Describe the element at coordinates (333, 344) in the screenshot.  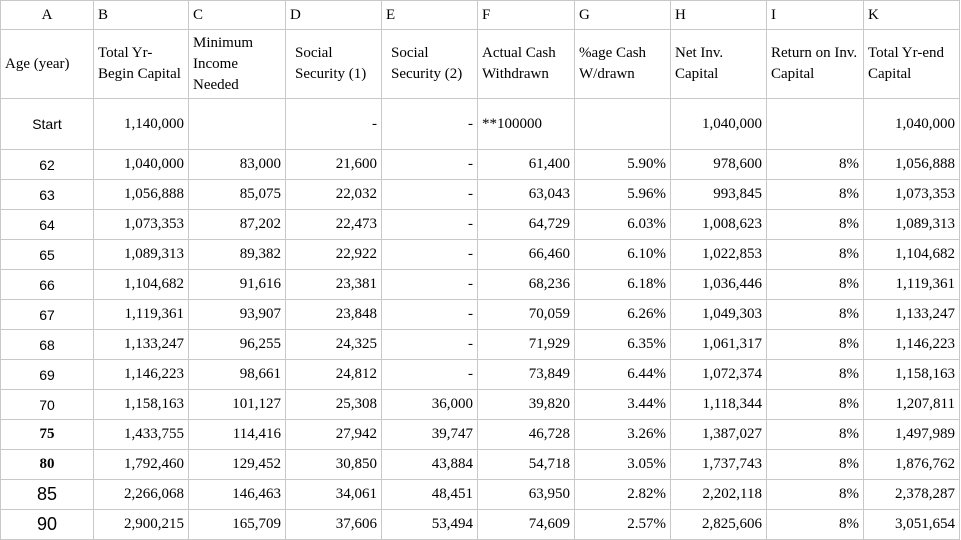
I see `cell-ss1: 24,325` at that location.